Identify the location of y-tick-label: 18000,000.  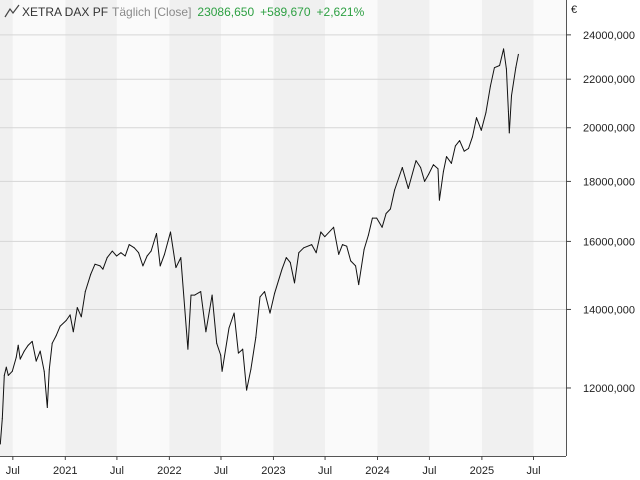
(609, 182).